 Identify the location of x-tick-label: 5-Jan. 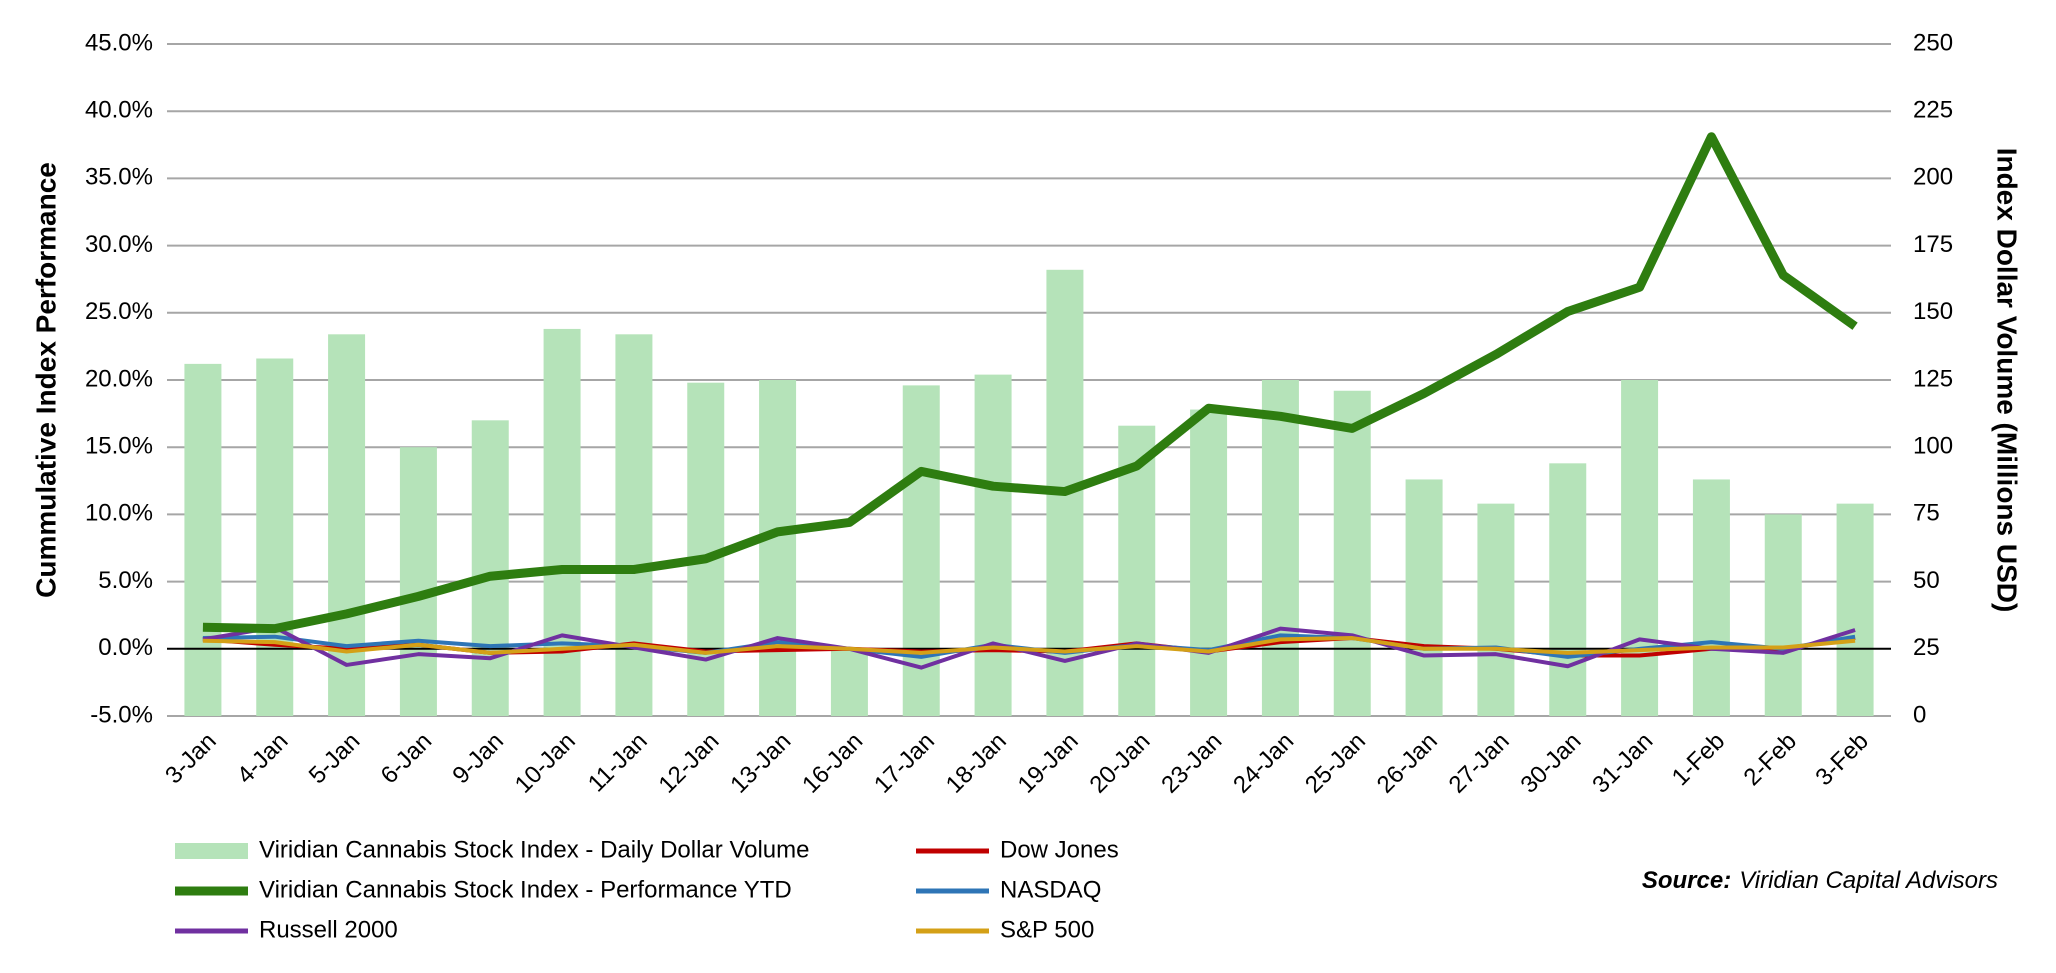
(335, 759).